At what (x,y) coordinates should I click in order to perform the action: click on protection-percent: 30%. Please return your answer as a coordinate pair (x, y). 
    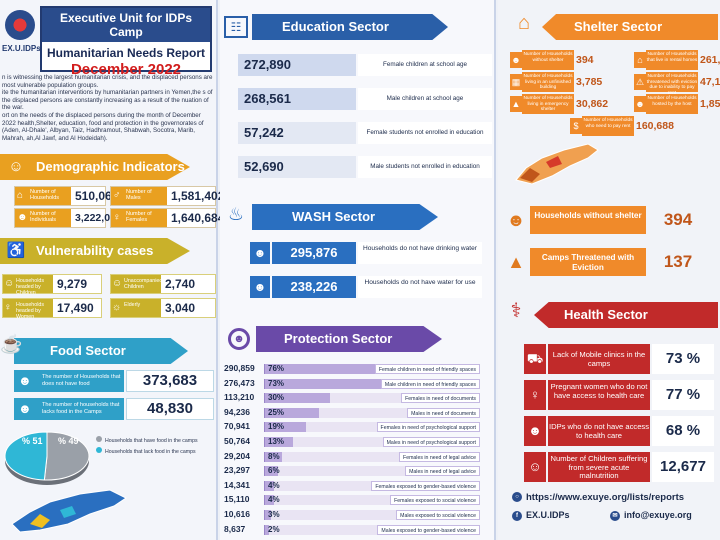
    Looking at the image, I should click on (276, 398).